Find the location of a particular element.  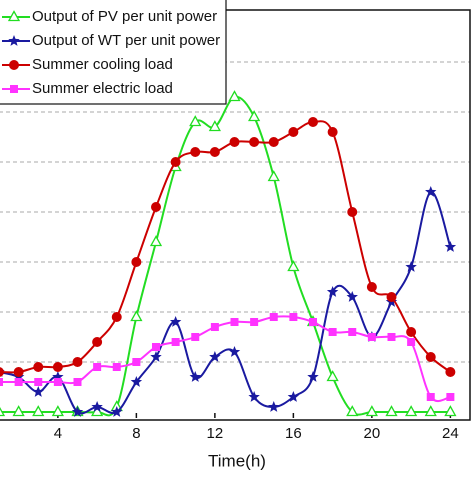

x-axis-title: Time(h) is located at coordinates (237, 460).